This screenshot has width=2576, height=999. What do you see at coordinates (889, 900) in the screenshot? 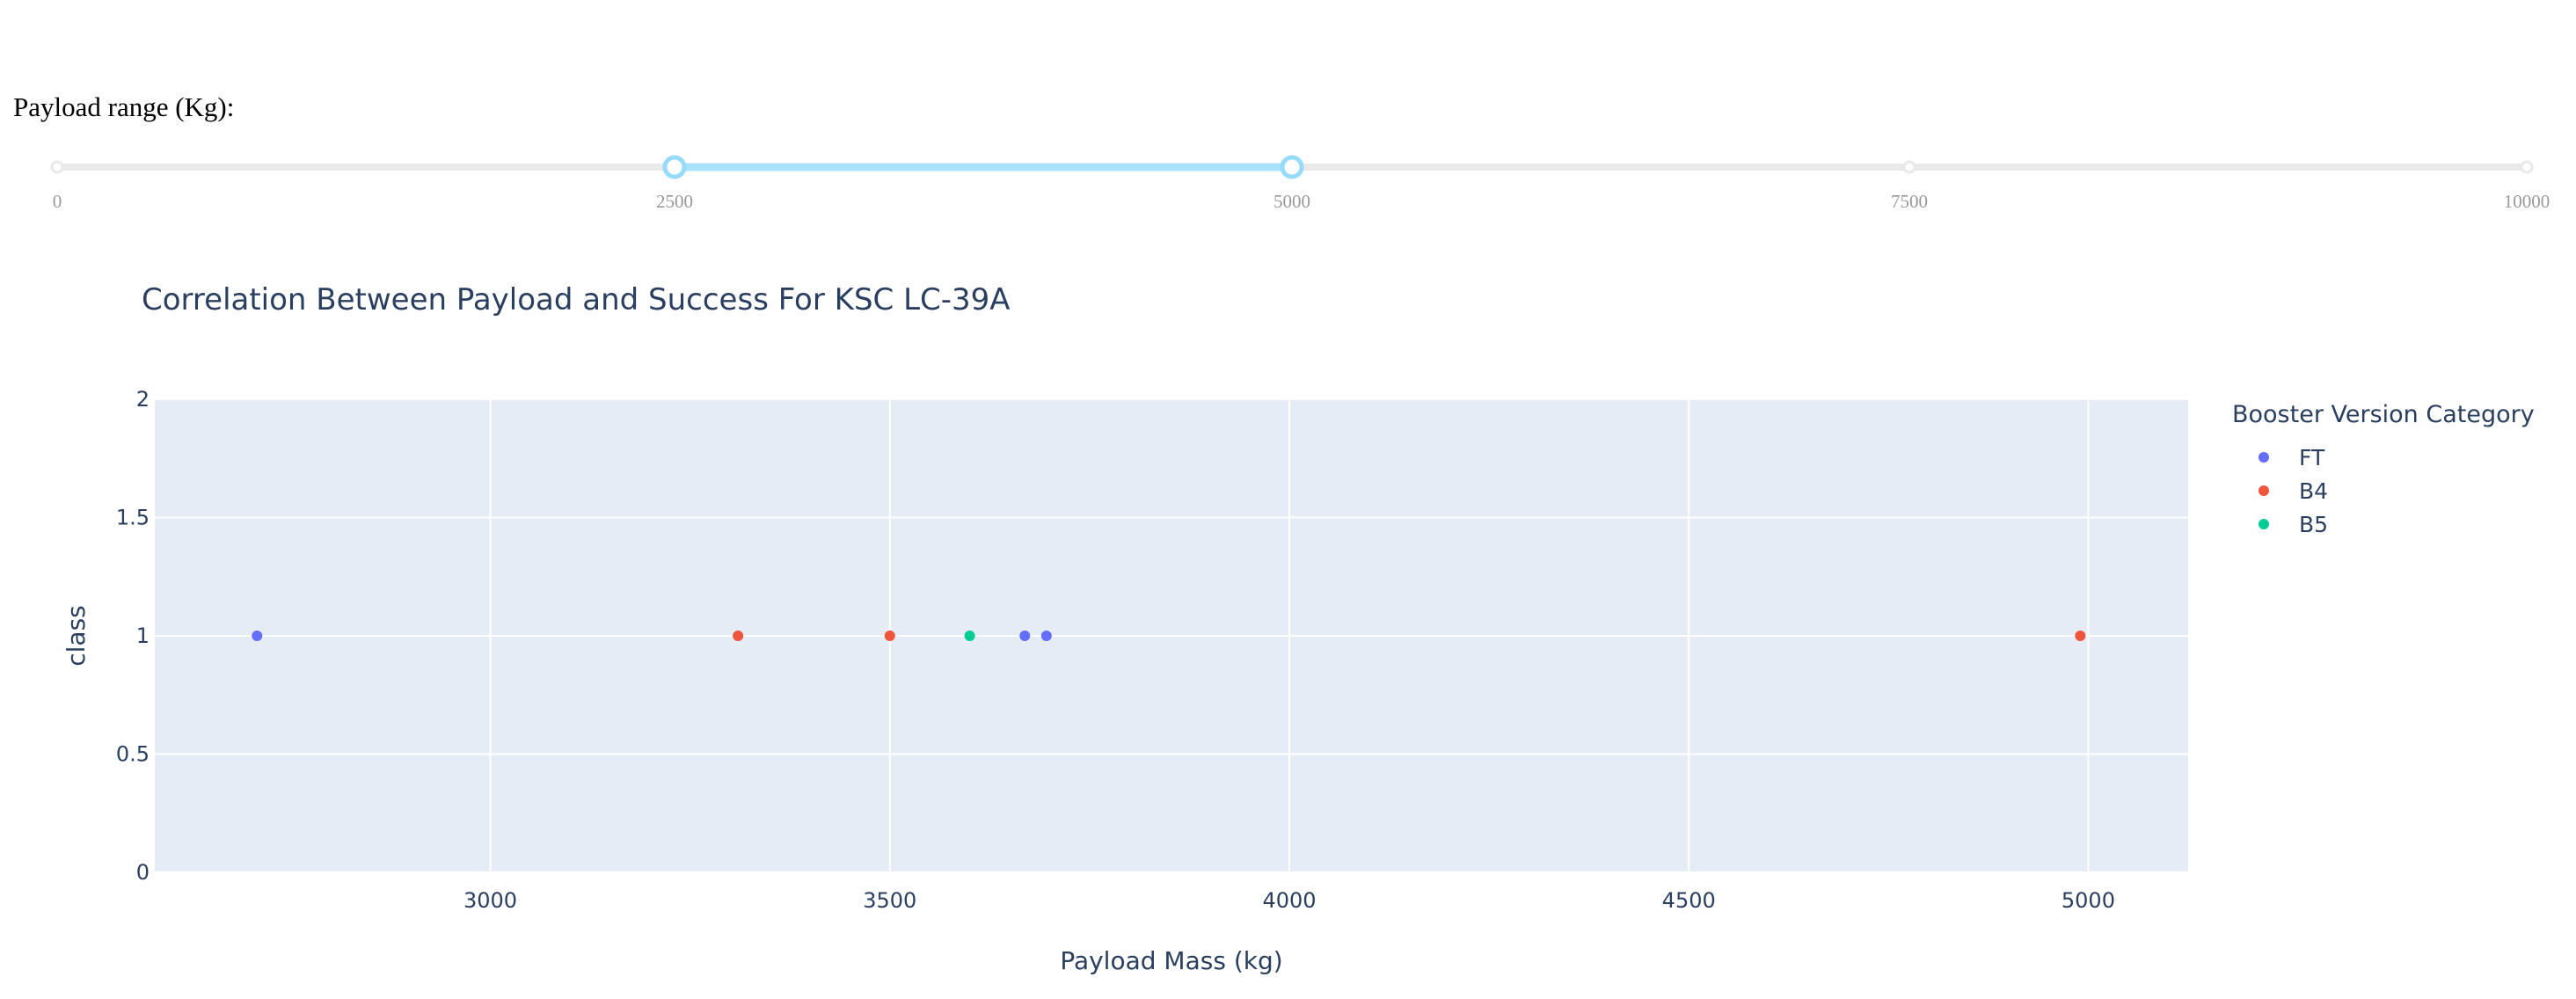
I see `x-tick-label: 3500` at bounding box center [889, 900].